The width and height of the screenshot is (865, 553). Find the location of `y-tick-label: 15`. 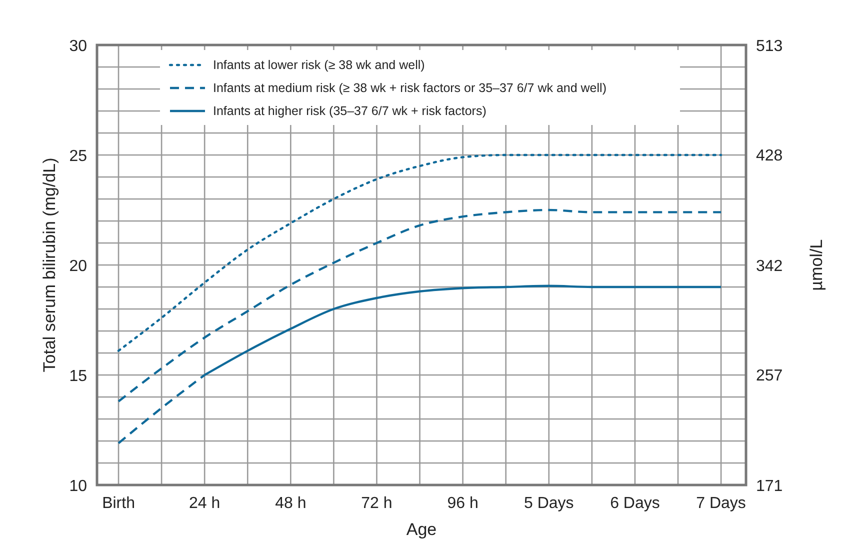

y-tick-label: 15 is located at coordinates (78, 376).